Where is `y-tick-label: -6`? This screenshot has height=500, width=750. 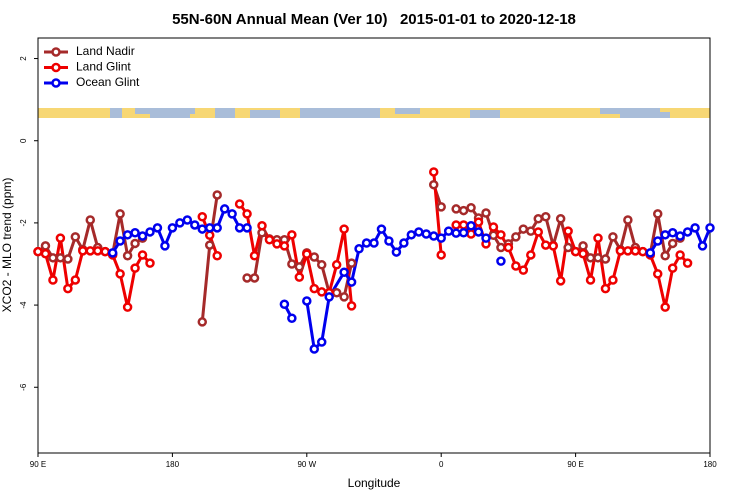 y-tick-label: -6 is located at coordinates (23, 387).